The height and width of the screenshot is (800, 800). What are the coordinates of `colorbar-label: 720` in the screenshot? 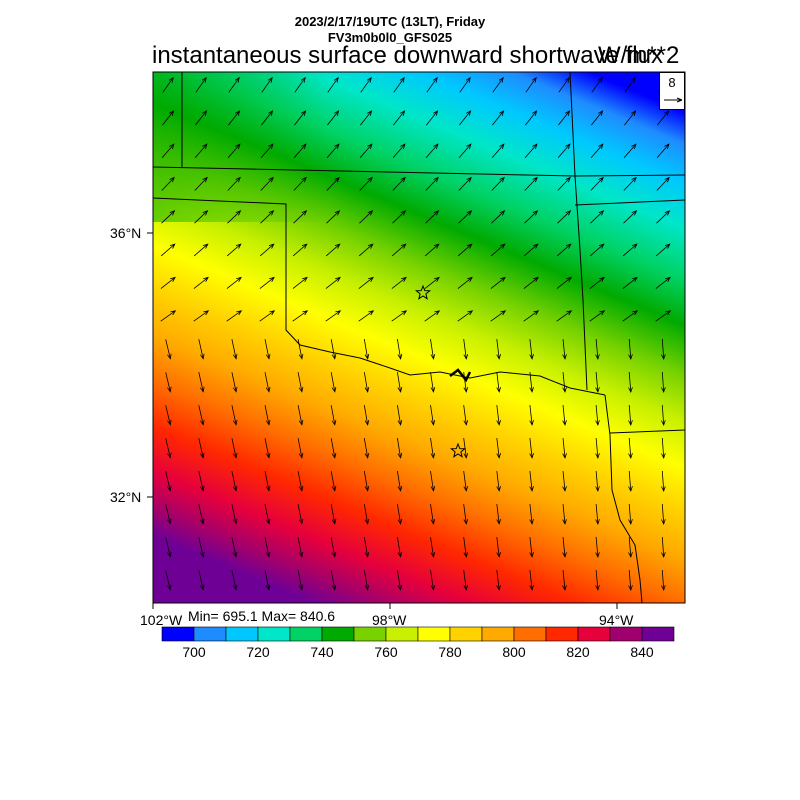 It's located at (258, 652).